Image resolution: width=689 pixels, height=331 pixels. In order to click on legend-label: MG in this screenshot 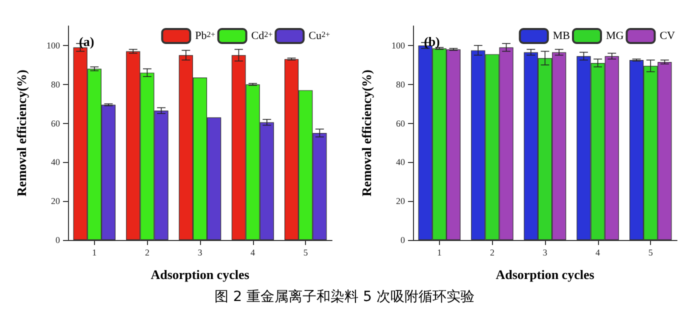, I will do `click(615, 36)`.